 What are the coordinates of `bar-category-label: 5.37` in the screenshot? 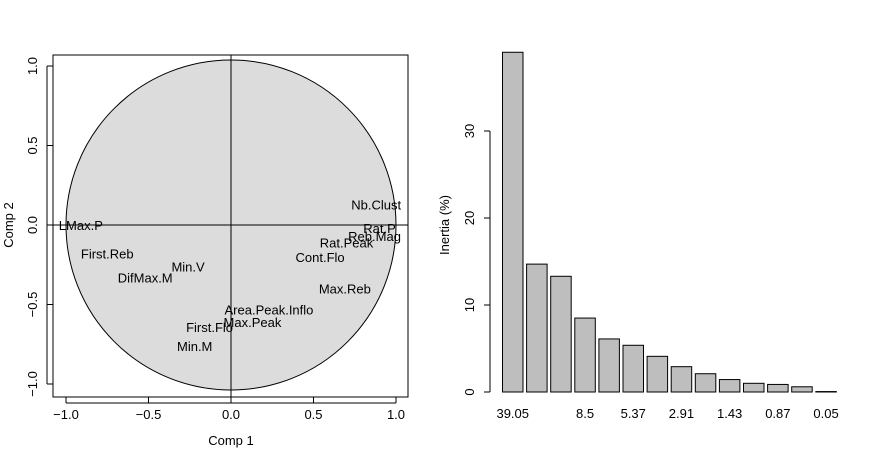 It's located at (633, 413).